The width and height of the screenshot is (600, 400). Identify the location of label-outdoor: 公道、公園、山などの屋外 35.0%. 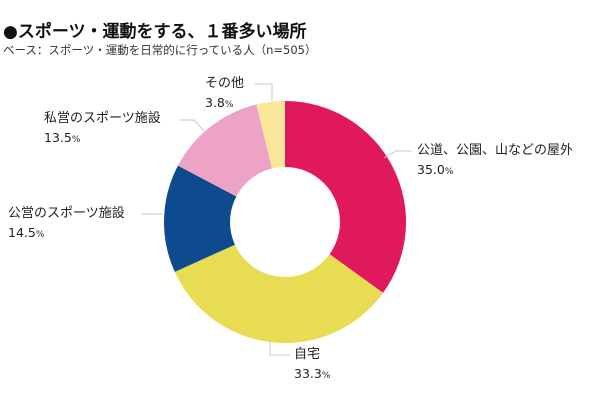
(495, 161).